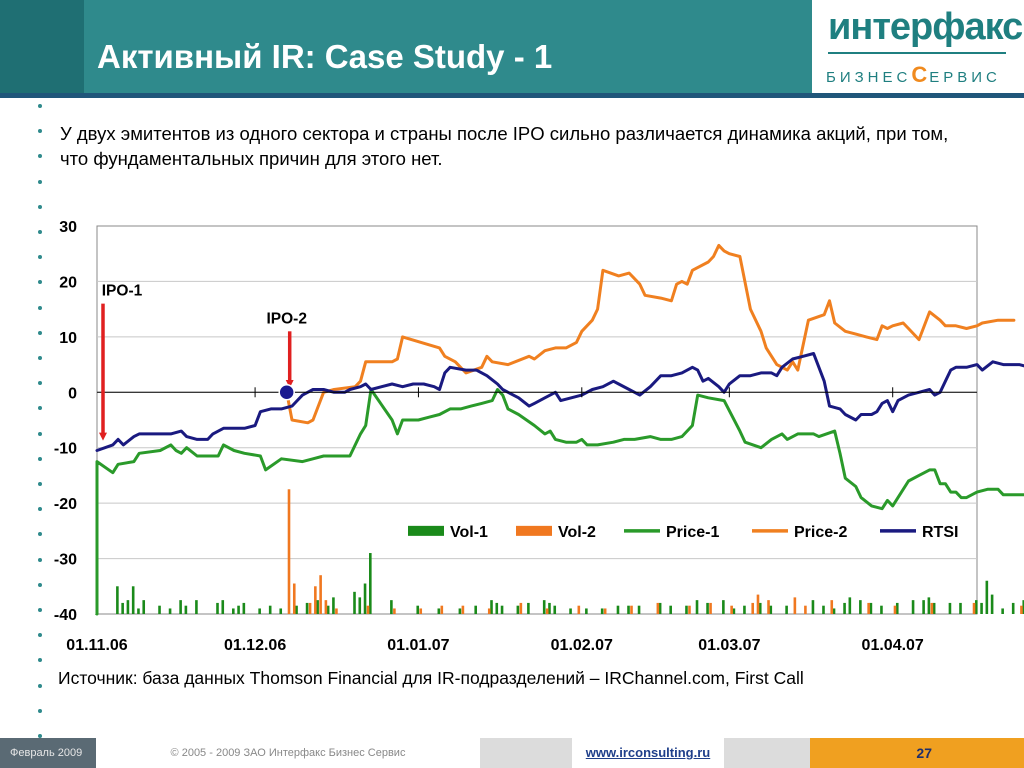  Describe the element at coordinates (577, 532) in the screenshot. I see `legend-label: Vol-2` at that location.